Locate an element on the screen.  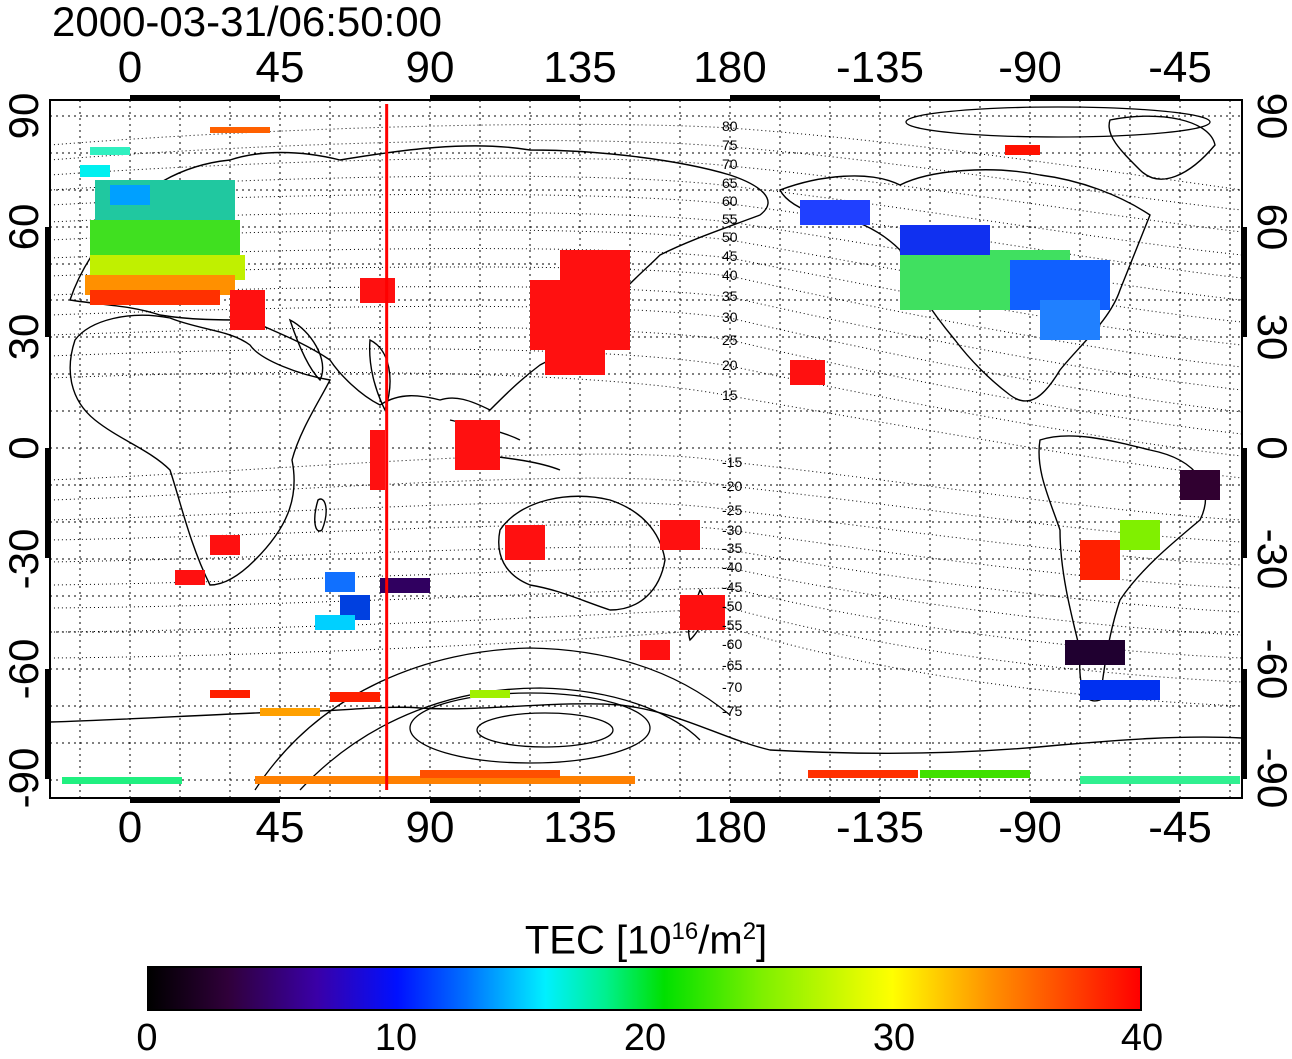
top-lon-tick: 180 is located at coordinates (730, 67).